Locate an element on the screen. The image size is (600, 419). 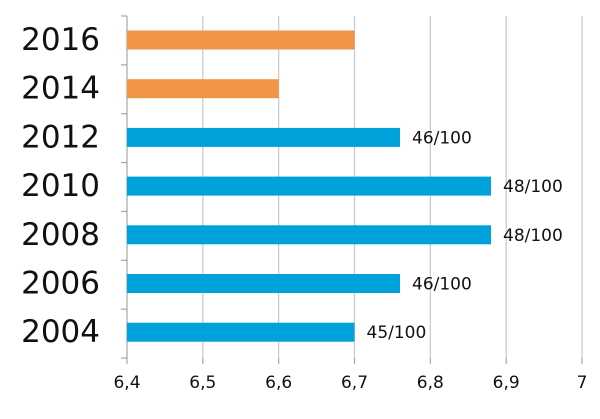
y-tick-labels: 2016 2014 2012 2010 2008 2006 2004 is located at coordinates (60, 186).